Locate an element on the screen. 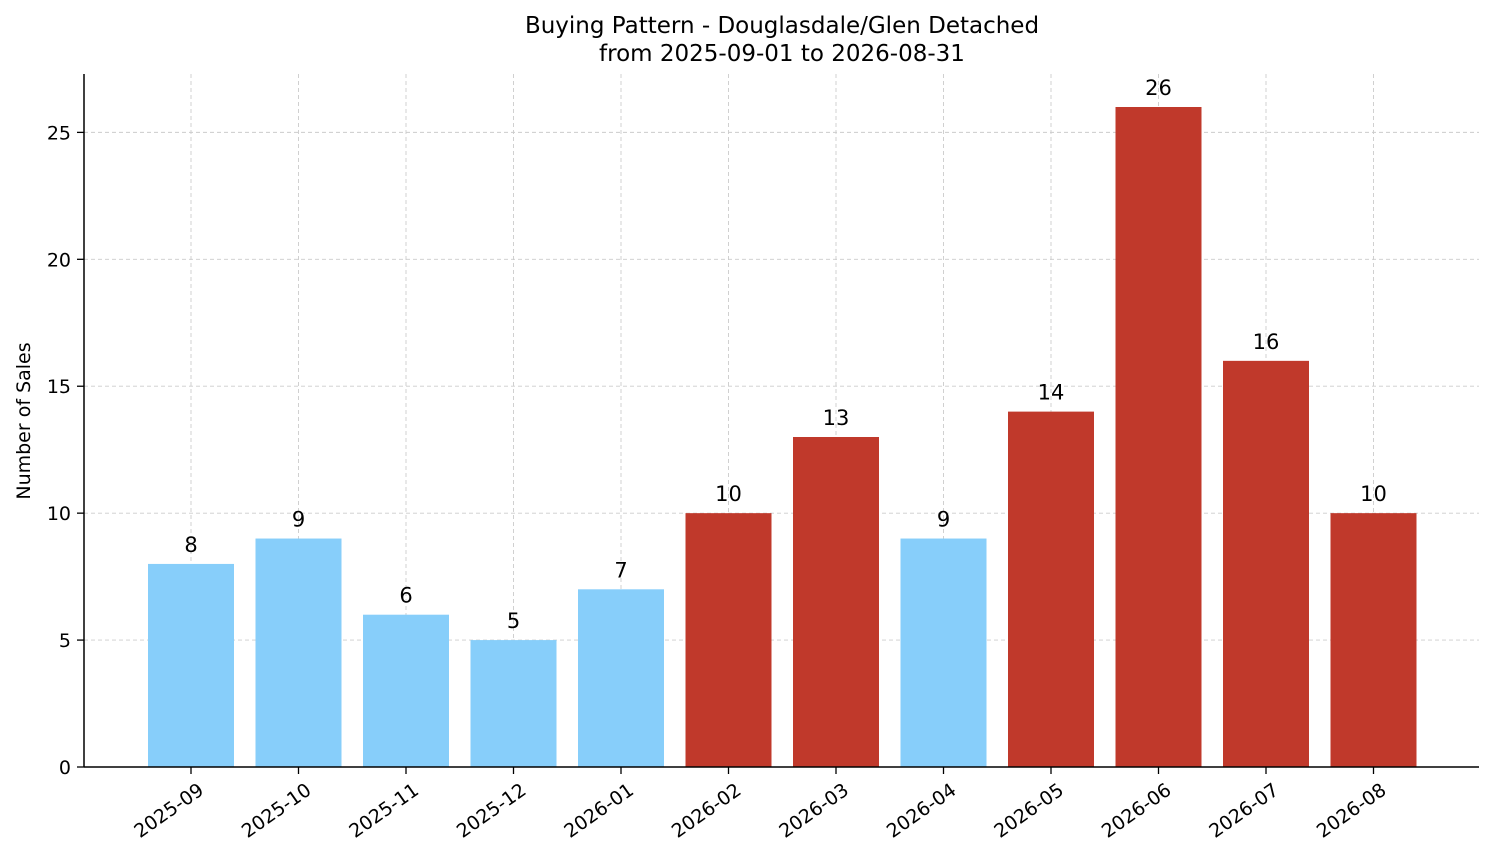 The width and height of the screenshot is (1494, 867). data-label-2025-09: 8 is located at coordinates (190, 545).